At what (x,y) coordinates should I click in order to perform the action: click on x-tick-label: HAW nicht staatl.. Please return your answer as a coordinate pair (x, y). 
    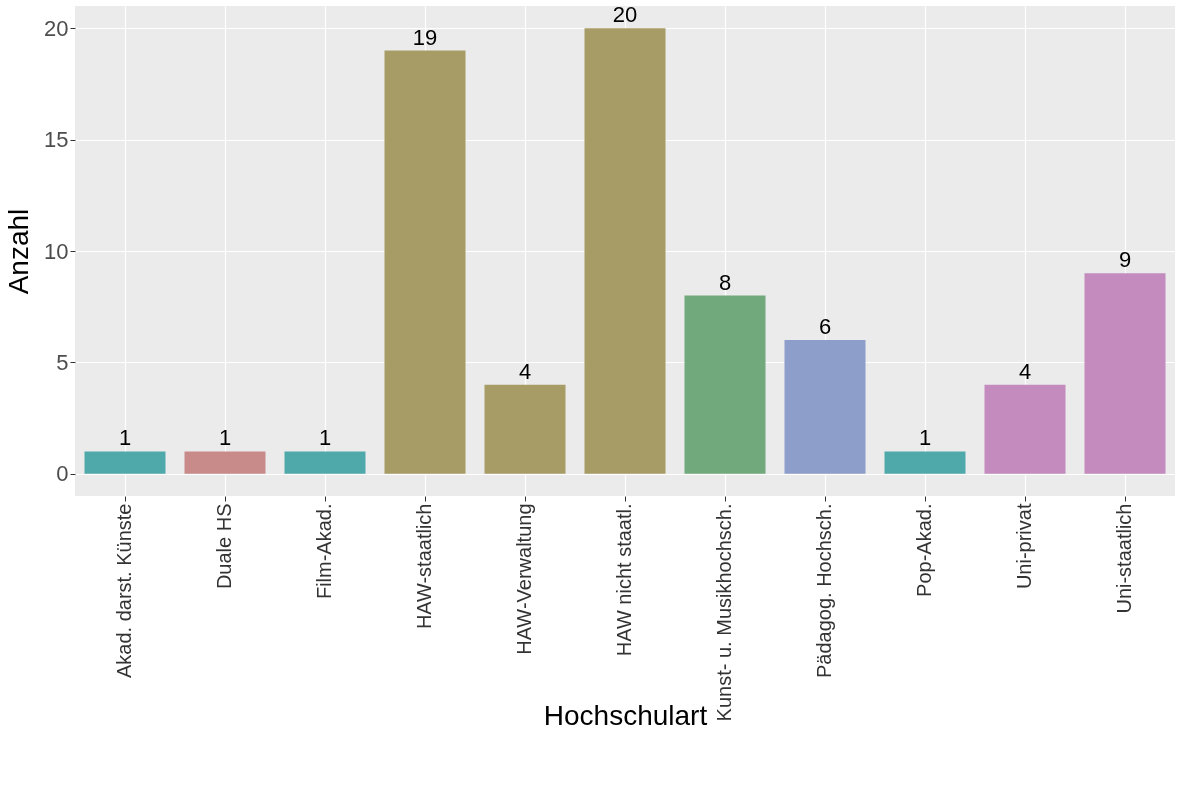
    Looking at the image, I should click on (624, 580).